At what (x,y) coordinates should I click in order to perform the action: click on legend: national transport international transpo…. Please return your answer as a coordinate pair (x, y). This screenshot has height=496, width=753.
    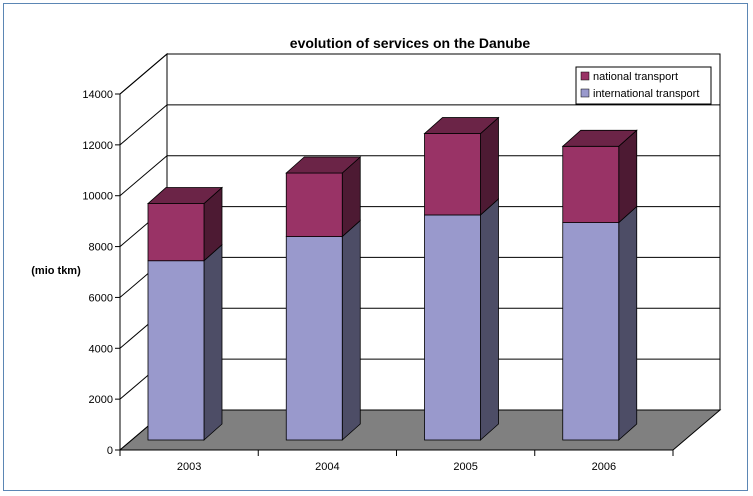
    Looking at the image, I should click on (643, 85).